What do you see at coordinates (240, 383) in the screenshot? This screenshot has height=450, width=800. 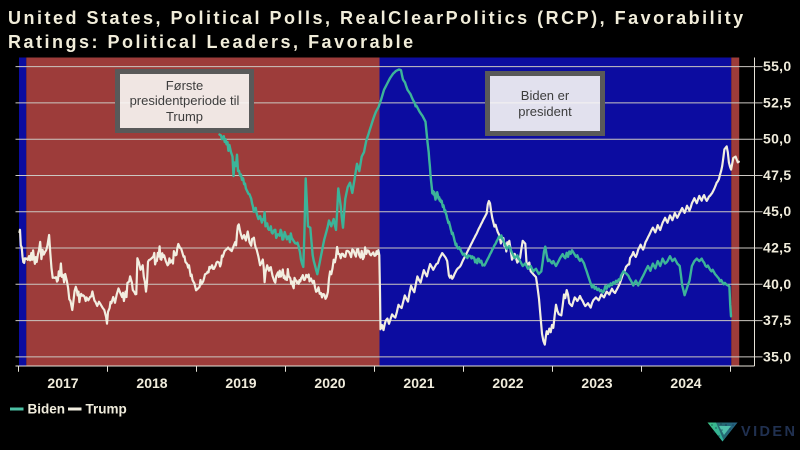 I see `svg-text: 2019` at bounding box center [240, 383].